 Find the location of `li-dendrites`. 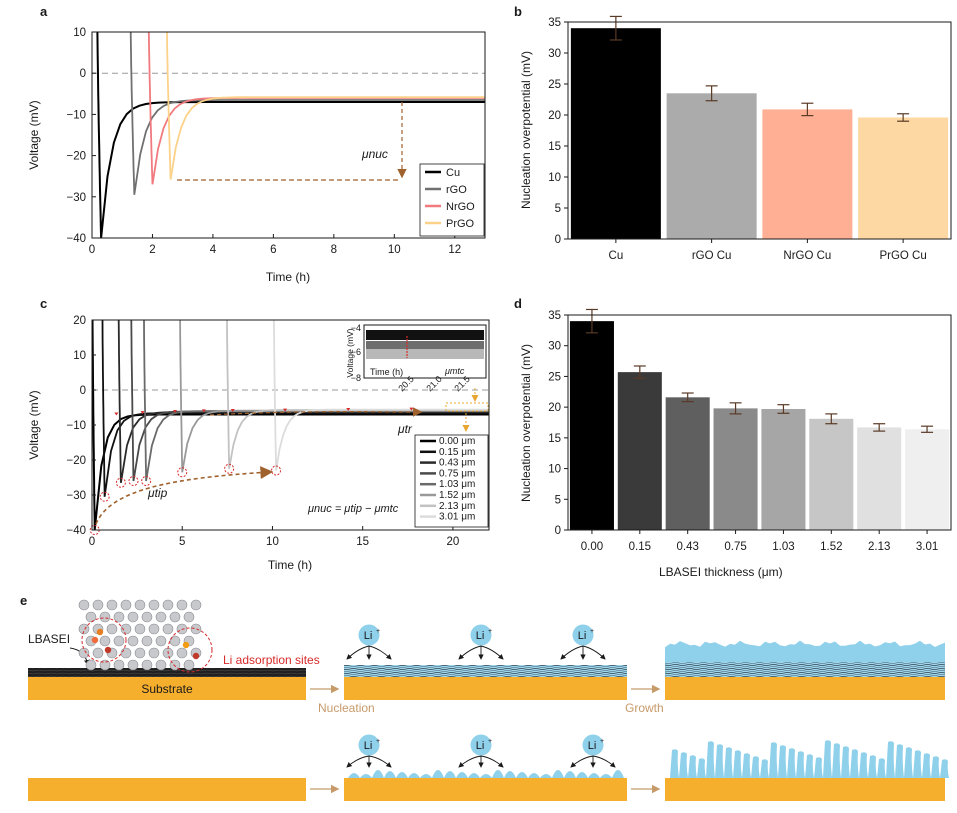

li-dendrites is located at coordinates (809, 759).